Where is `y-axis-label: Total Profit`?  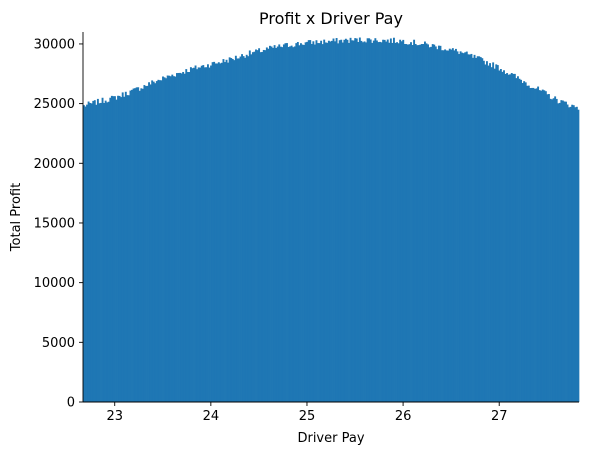 y-axis-label: Total Profit is located at coordinates (16, 217).